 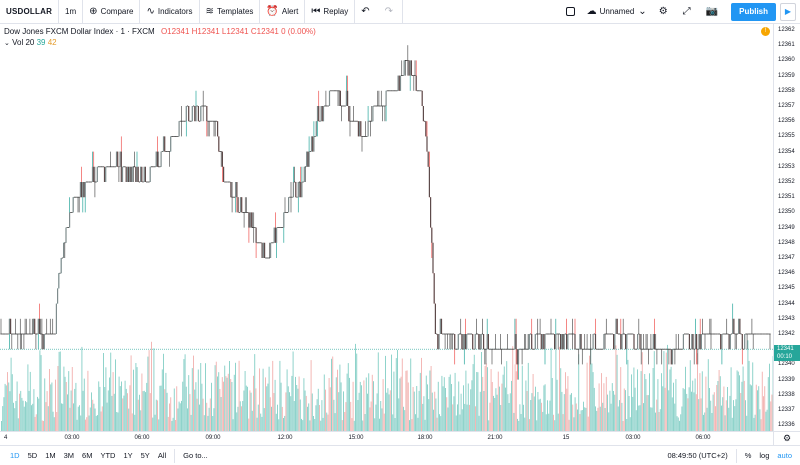 I want to click on snapshot-button: 📷, so click(x=713, y=12).